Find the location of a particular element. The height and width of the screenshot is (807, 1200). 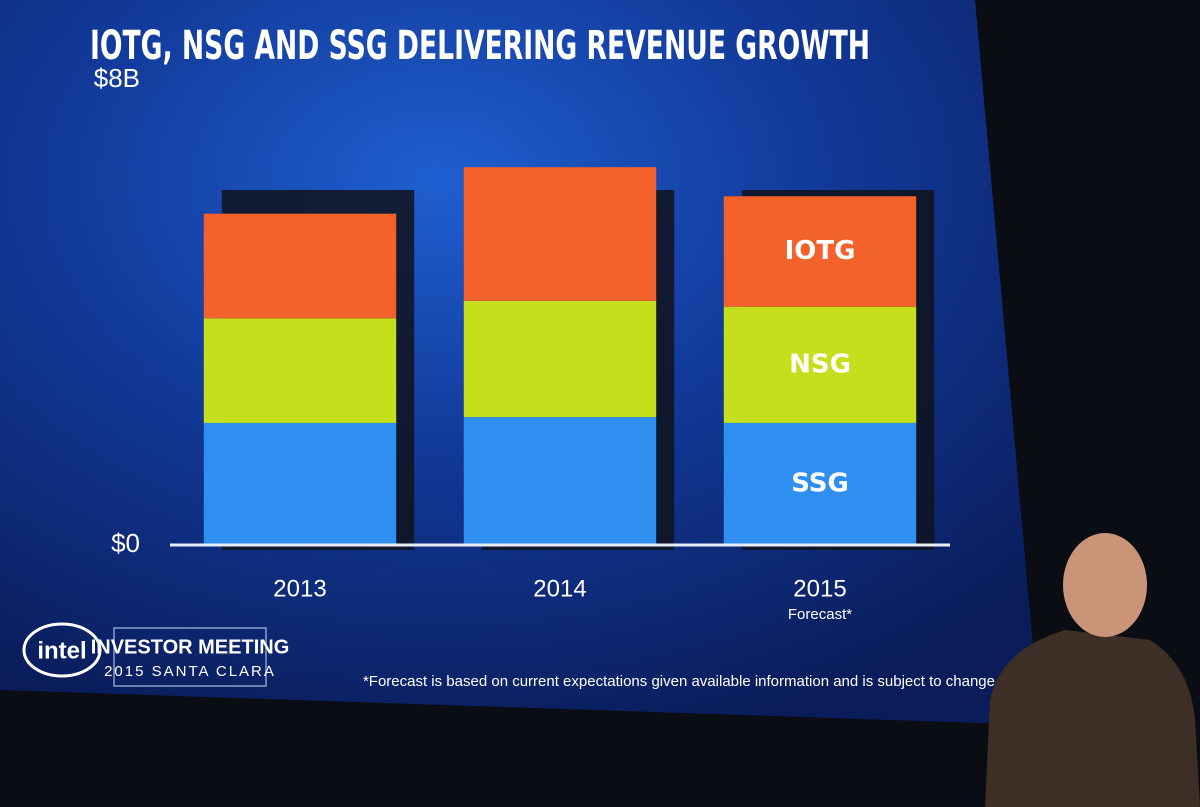

branding: intel INVESTOR MEETING 2015 SANTA CLARA is located at coordinates (156, 654).